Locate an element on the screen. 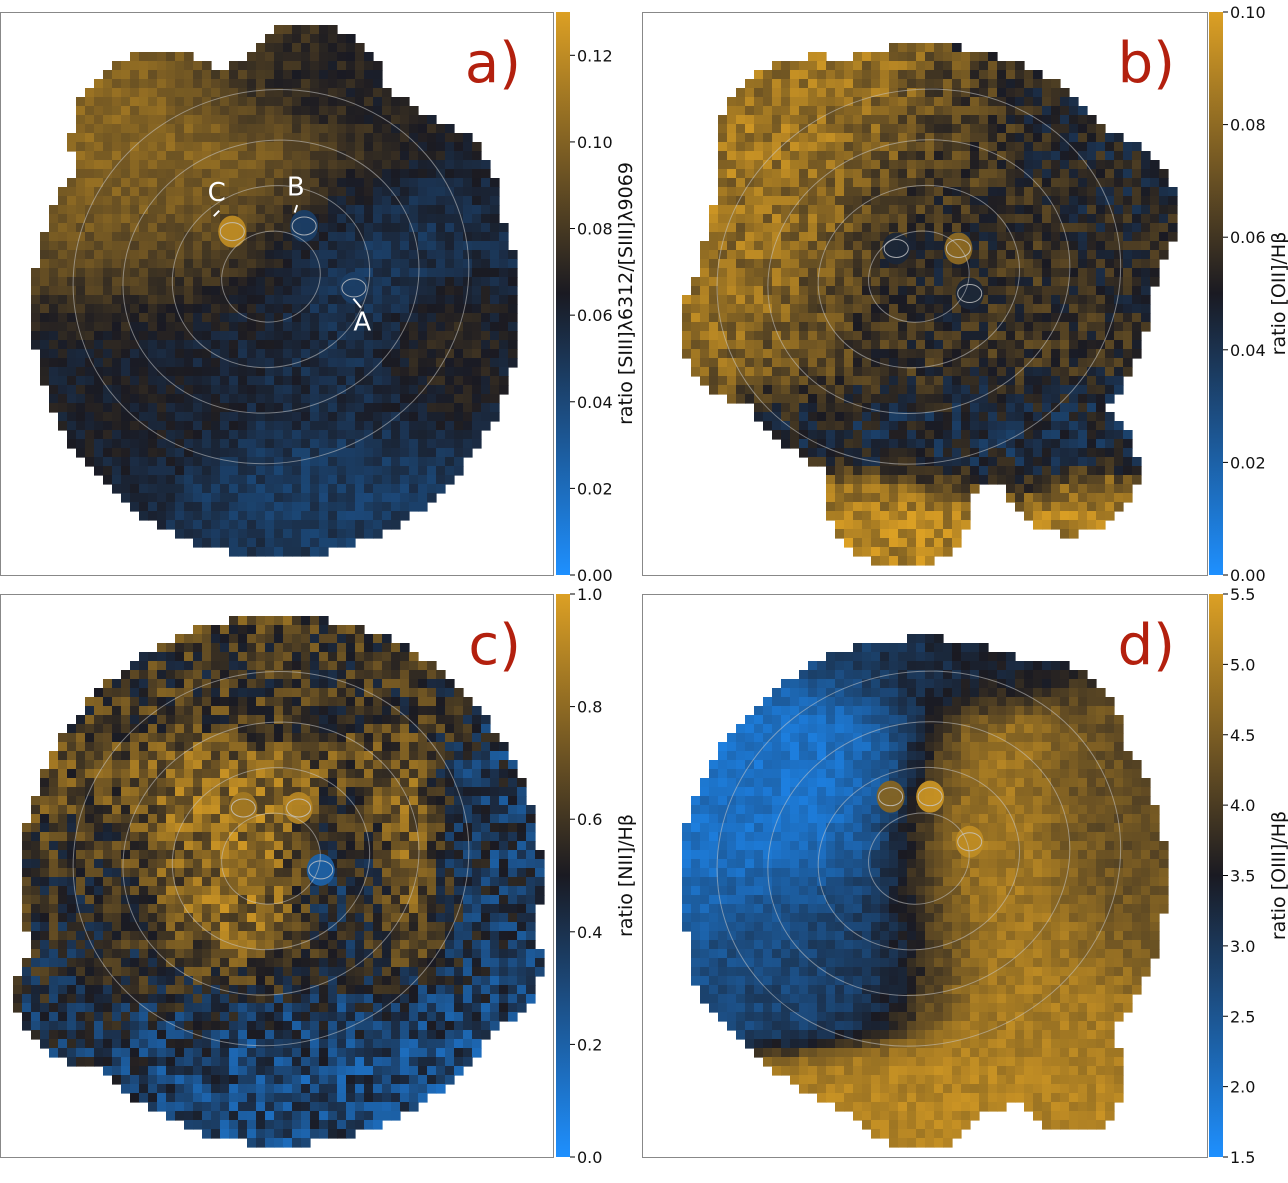 This screenshot has height=1183, width=1288. colorbar-tick-label: 0.00 is located at coordinates (595, 575).